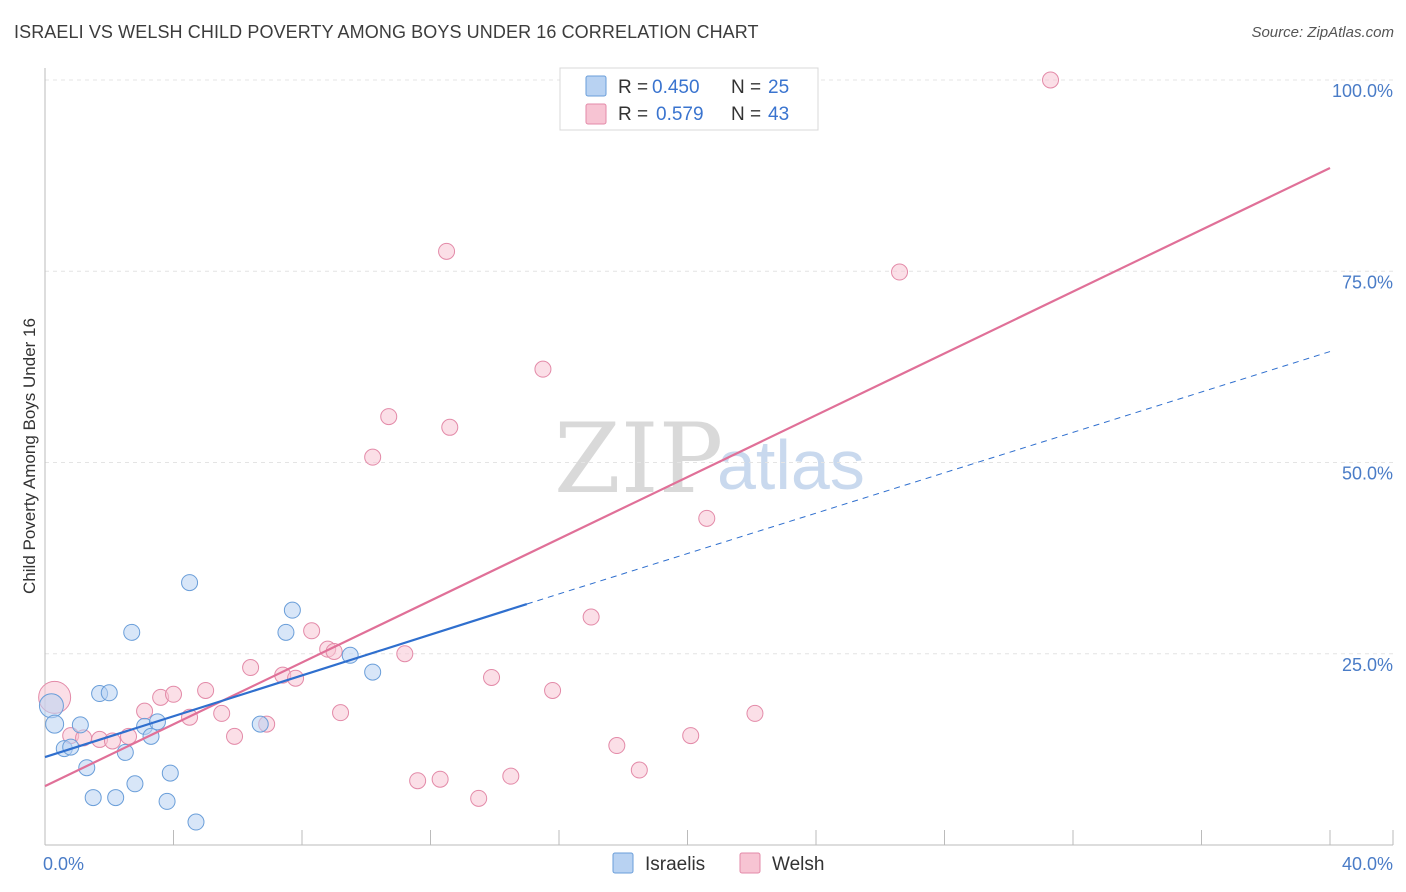 The image size is (1406, 892). I want to click on legend-n-value-welsh: 43, so click(778, 114).